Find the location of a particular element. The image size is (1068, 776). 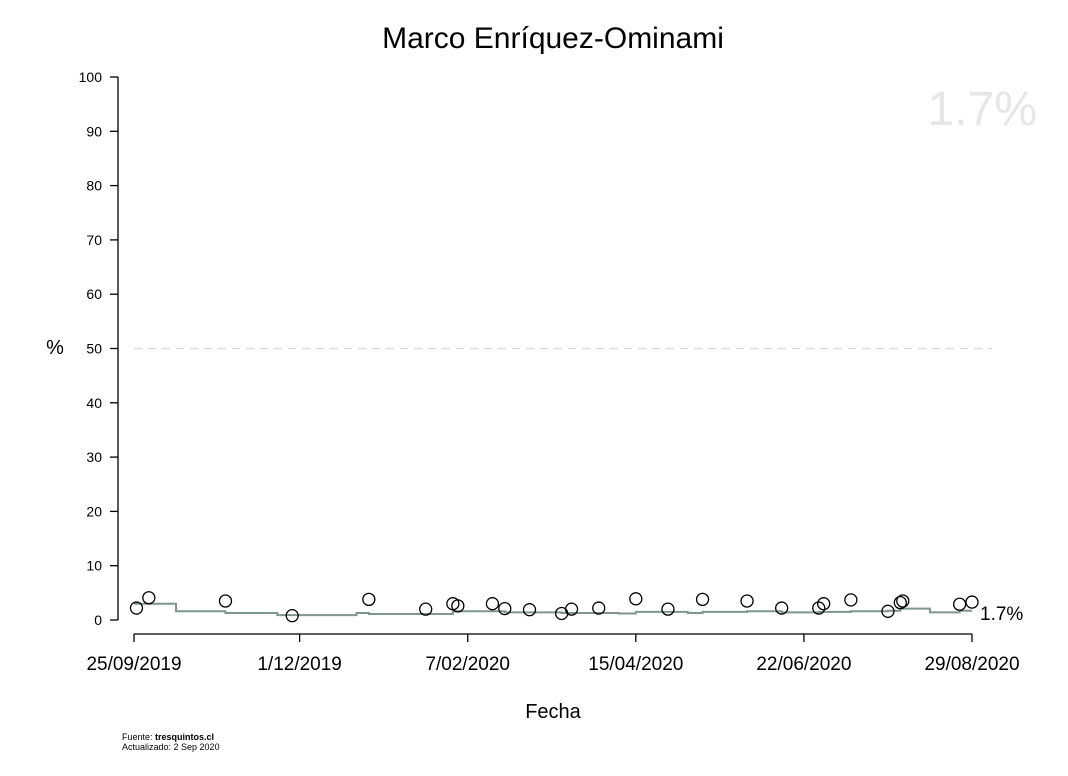

y-tick-label: 0 is located at coordinates (98, 620).